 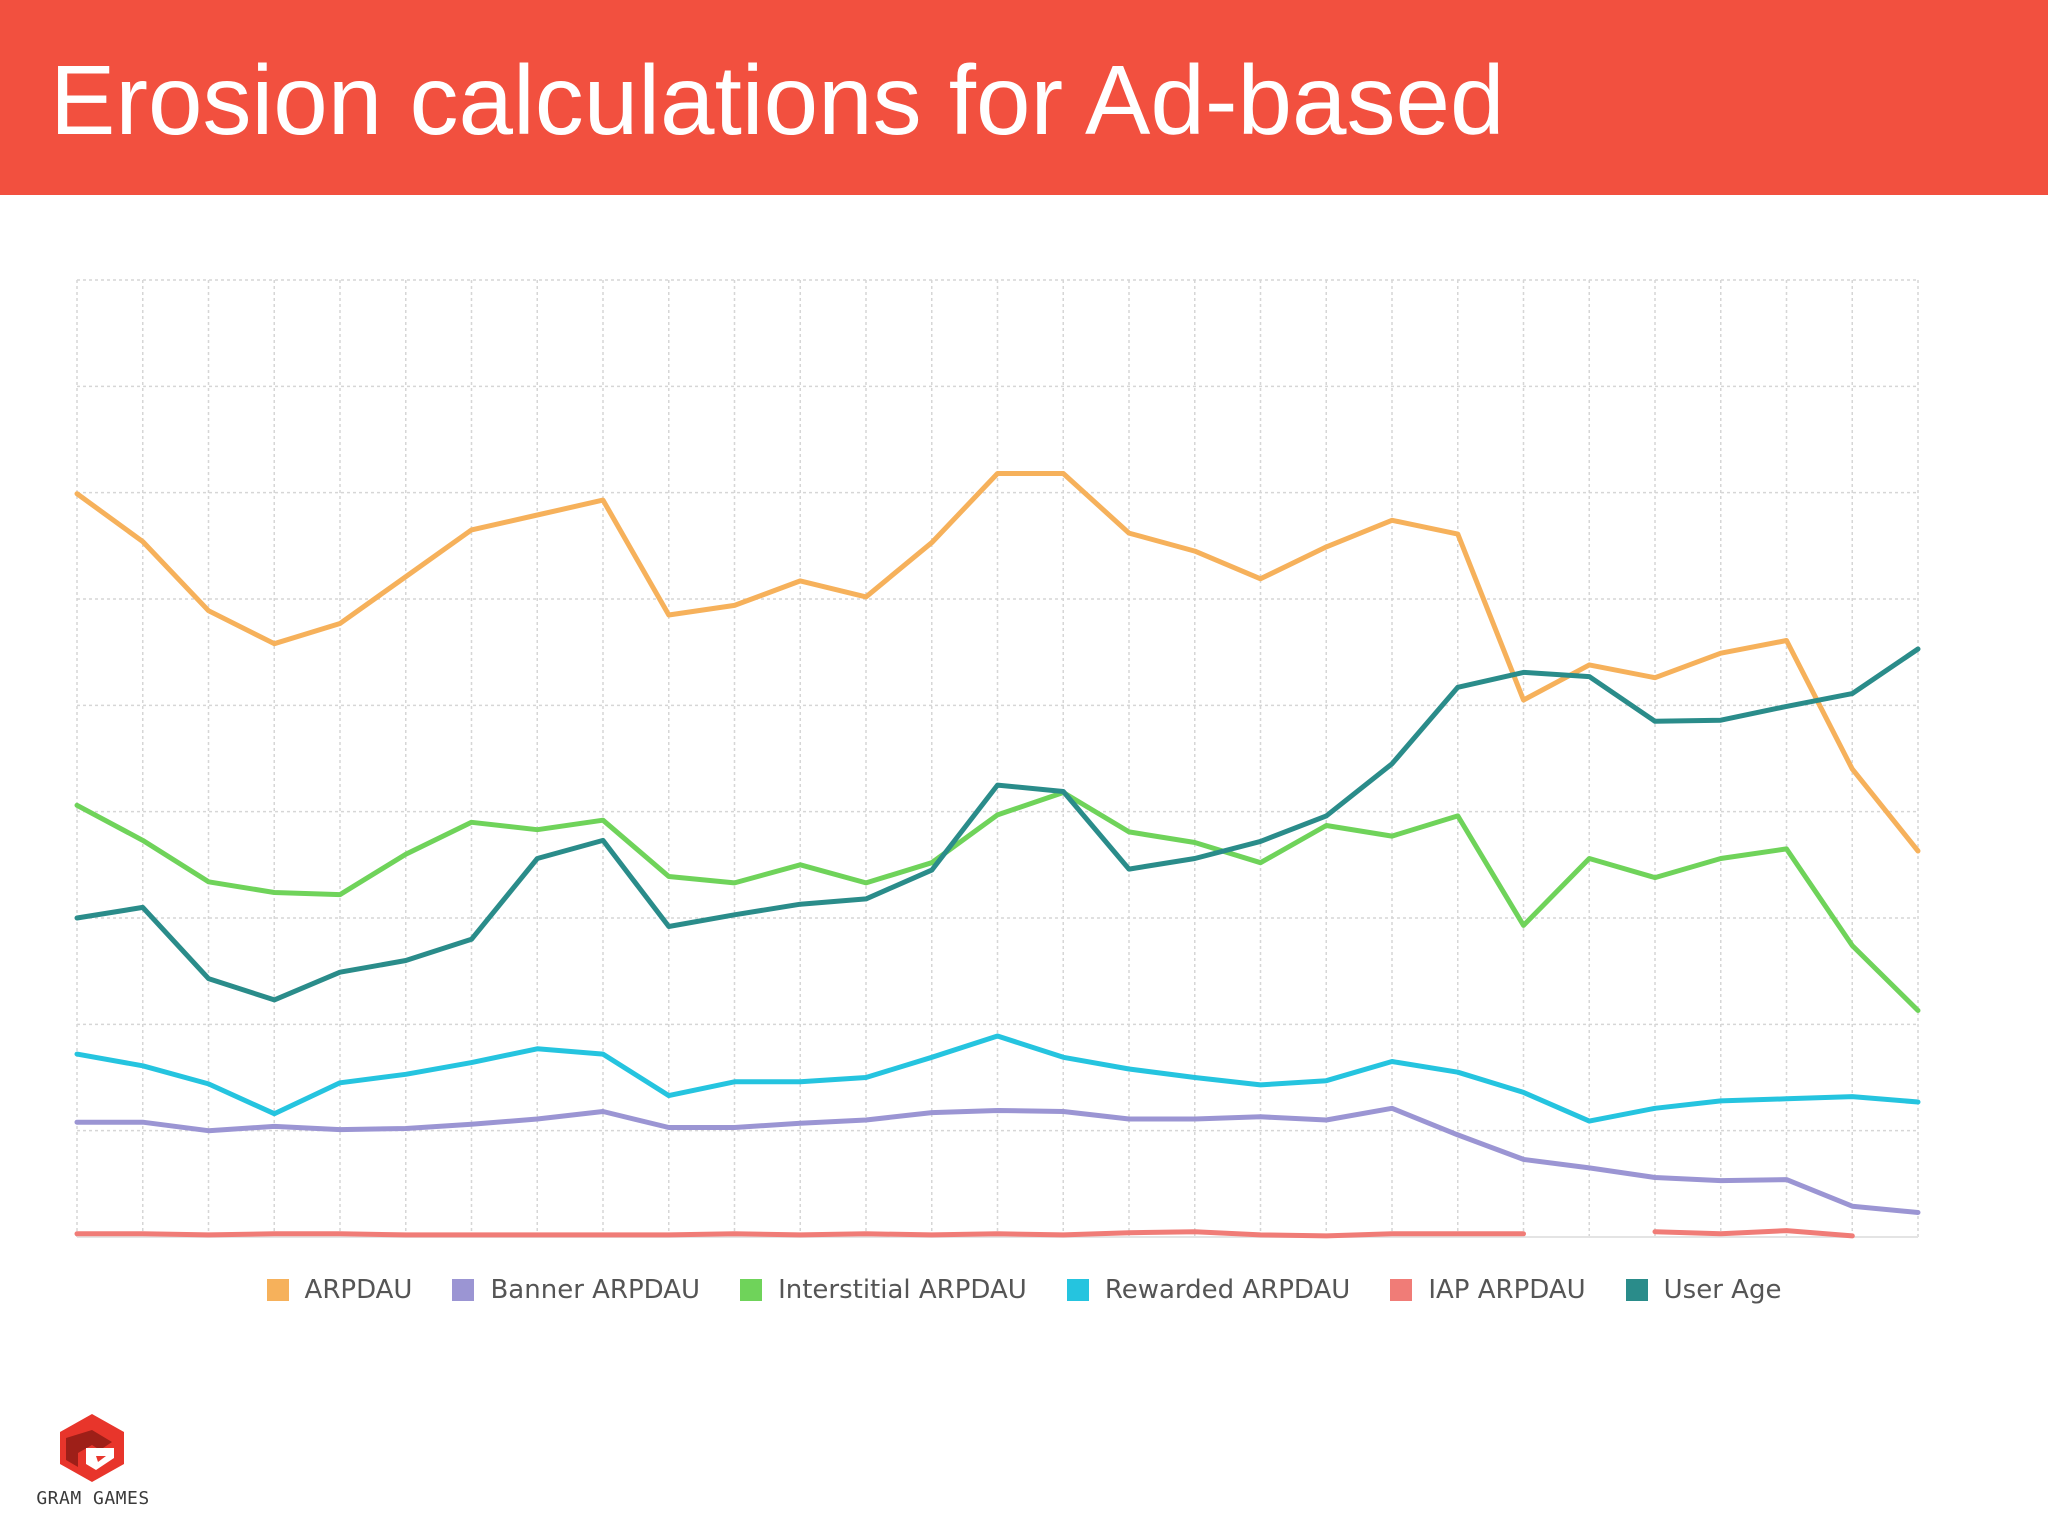 What do you see at coordinates (358, 1290) in the screenshot?
I see `legend-label: ARPDAU` at bounding box center [358, 1290].